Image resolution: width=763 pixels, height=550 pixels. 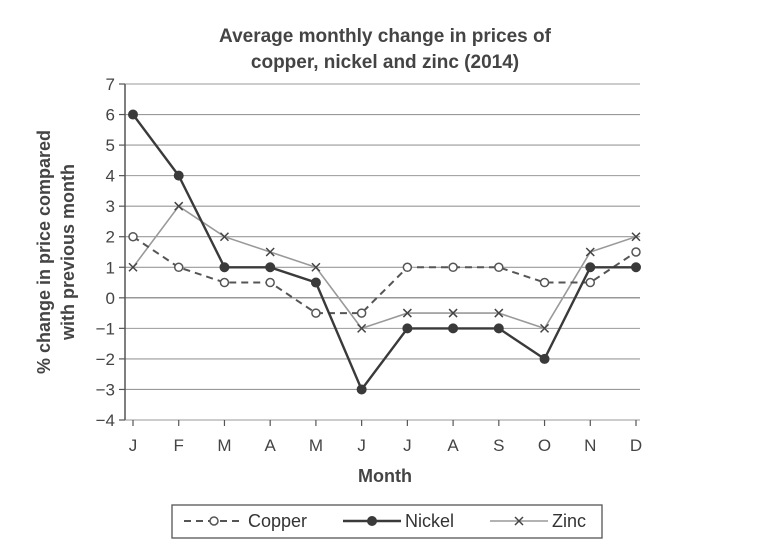 I want to click on x-tick-label: F, so click(x=179, y=445).